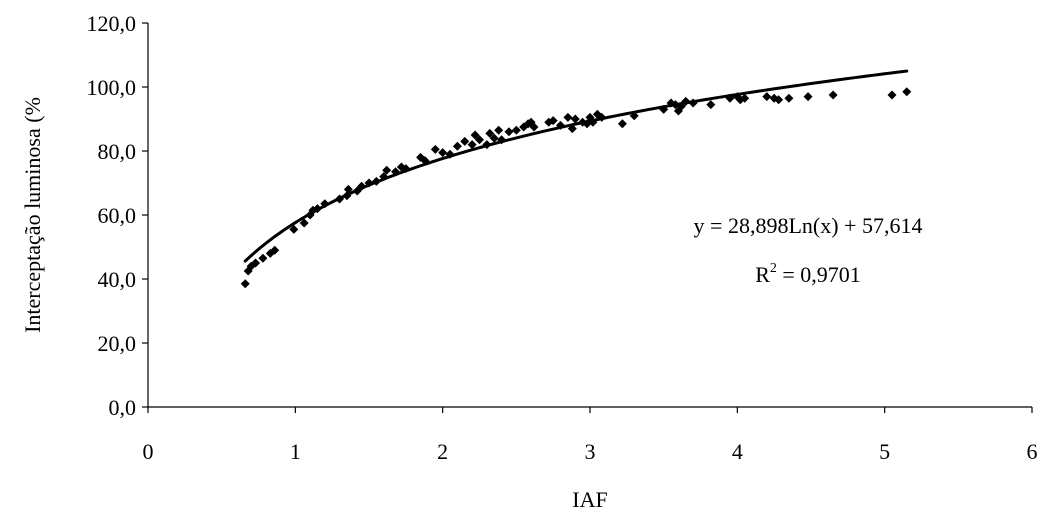  I want to click on y-tick-label: 120,0, so click(112, 23).